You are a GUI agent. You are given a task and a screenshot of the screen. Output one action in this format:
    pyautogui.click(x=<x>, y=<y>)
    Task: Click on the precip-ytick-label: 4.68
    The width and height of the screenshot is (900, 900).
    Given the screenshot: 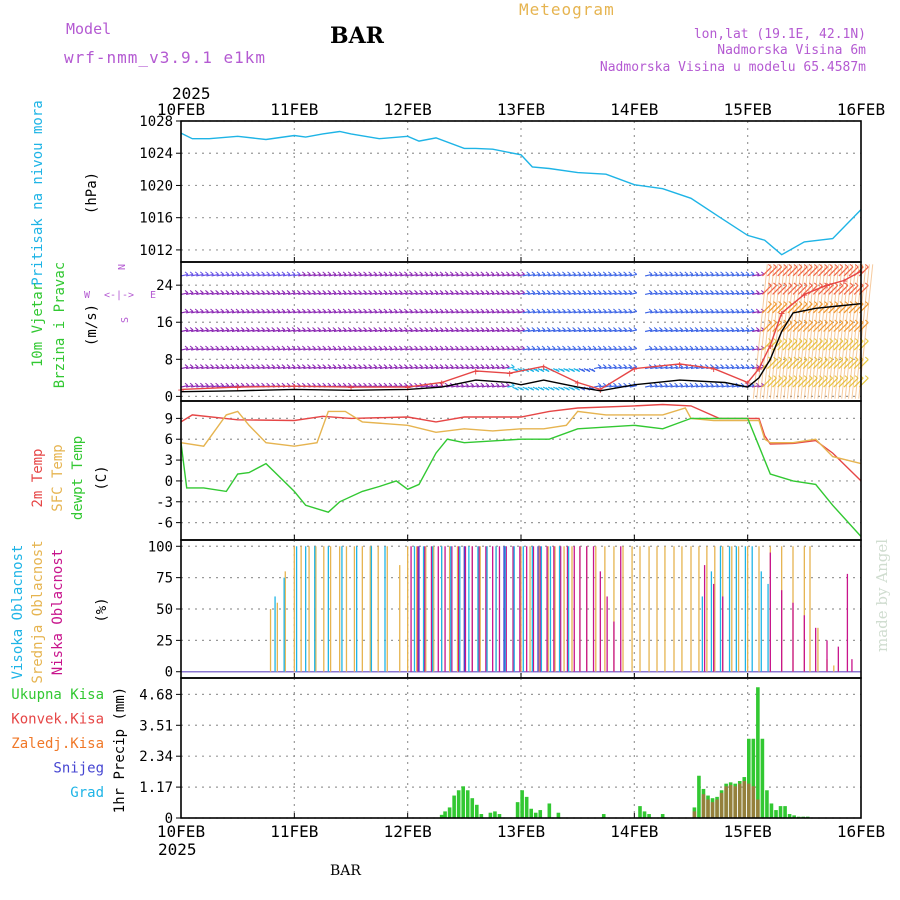 What is the action you would take?
    pyautogui.click(x=156, y=695)
    